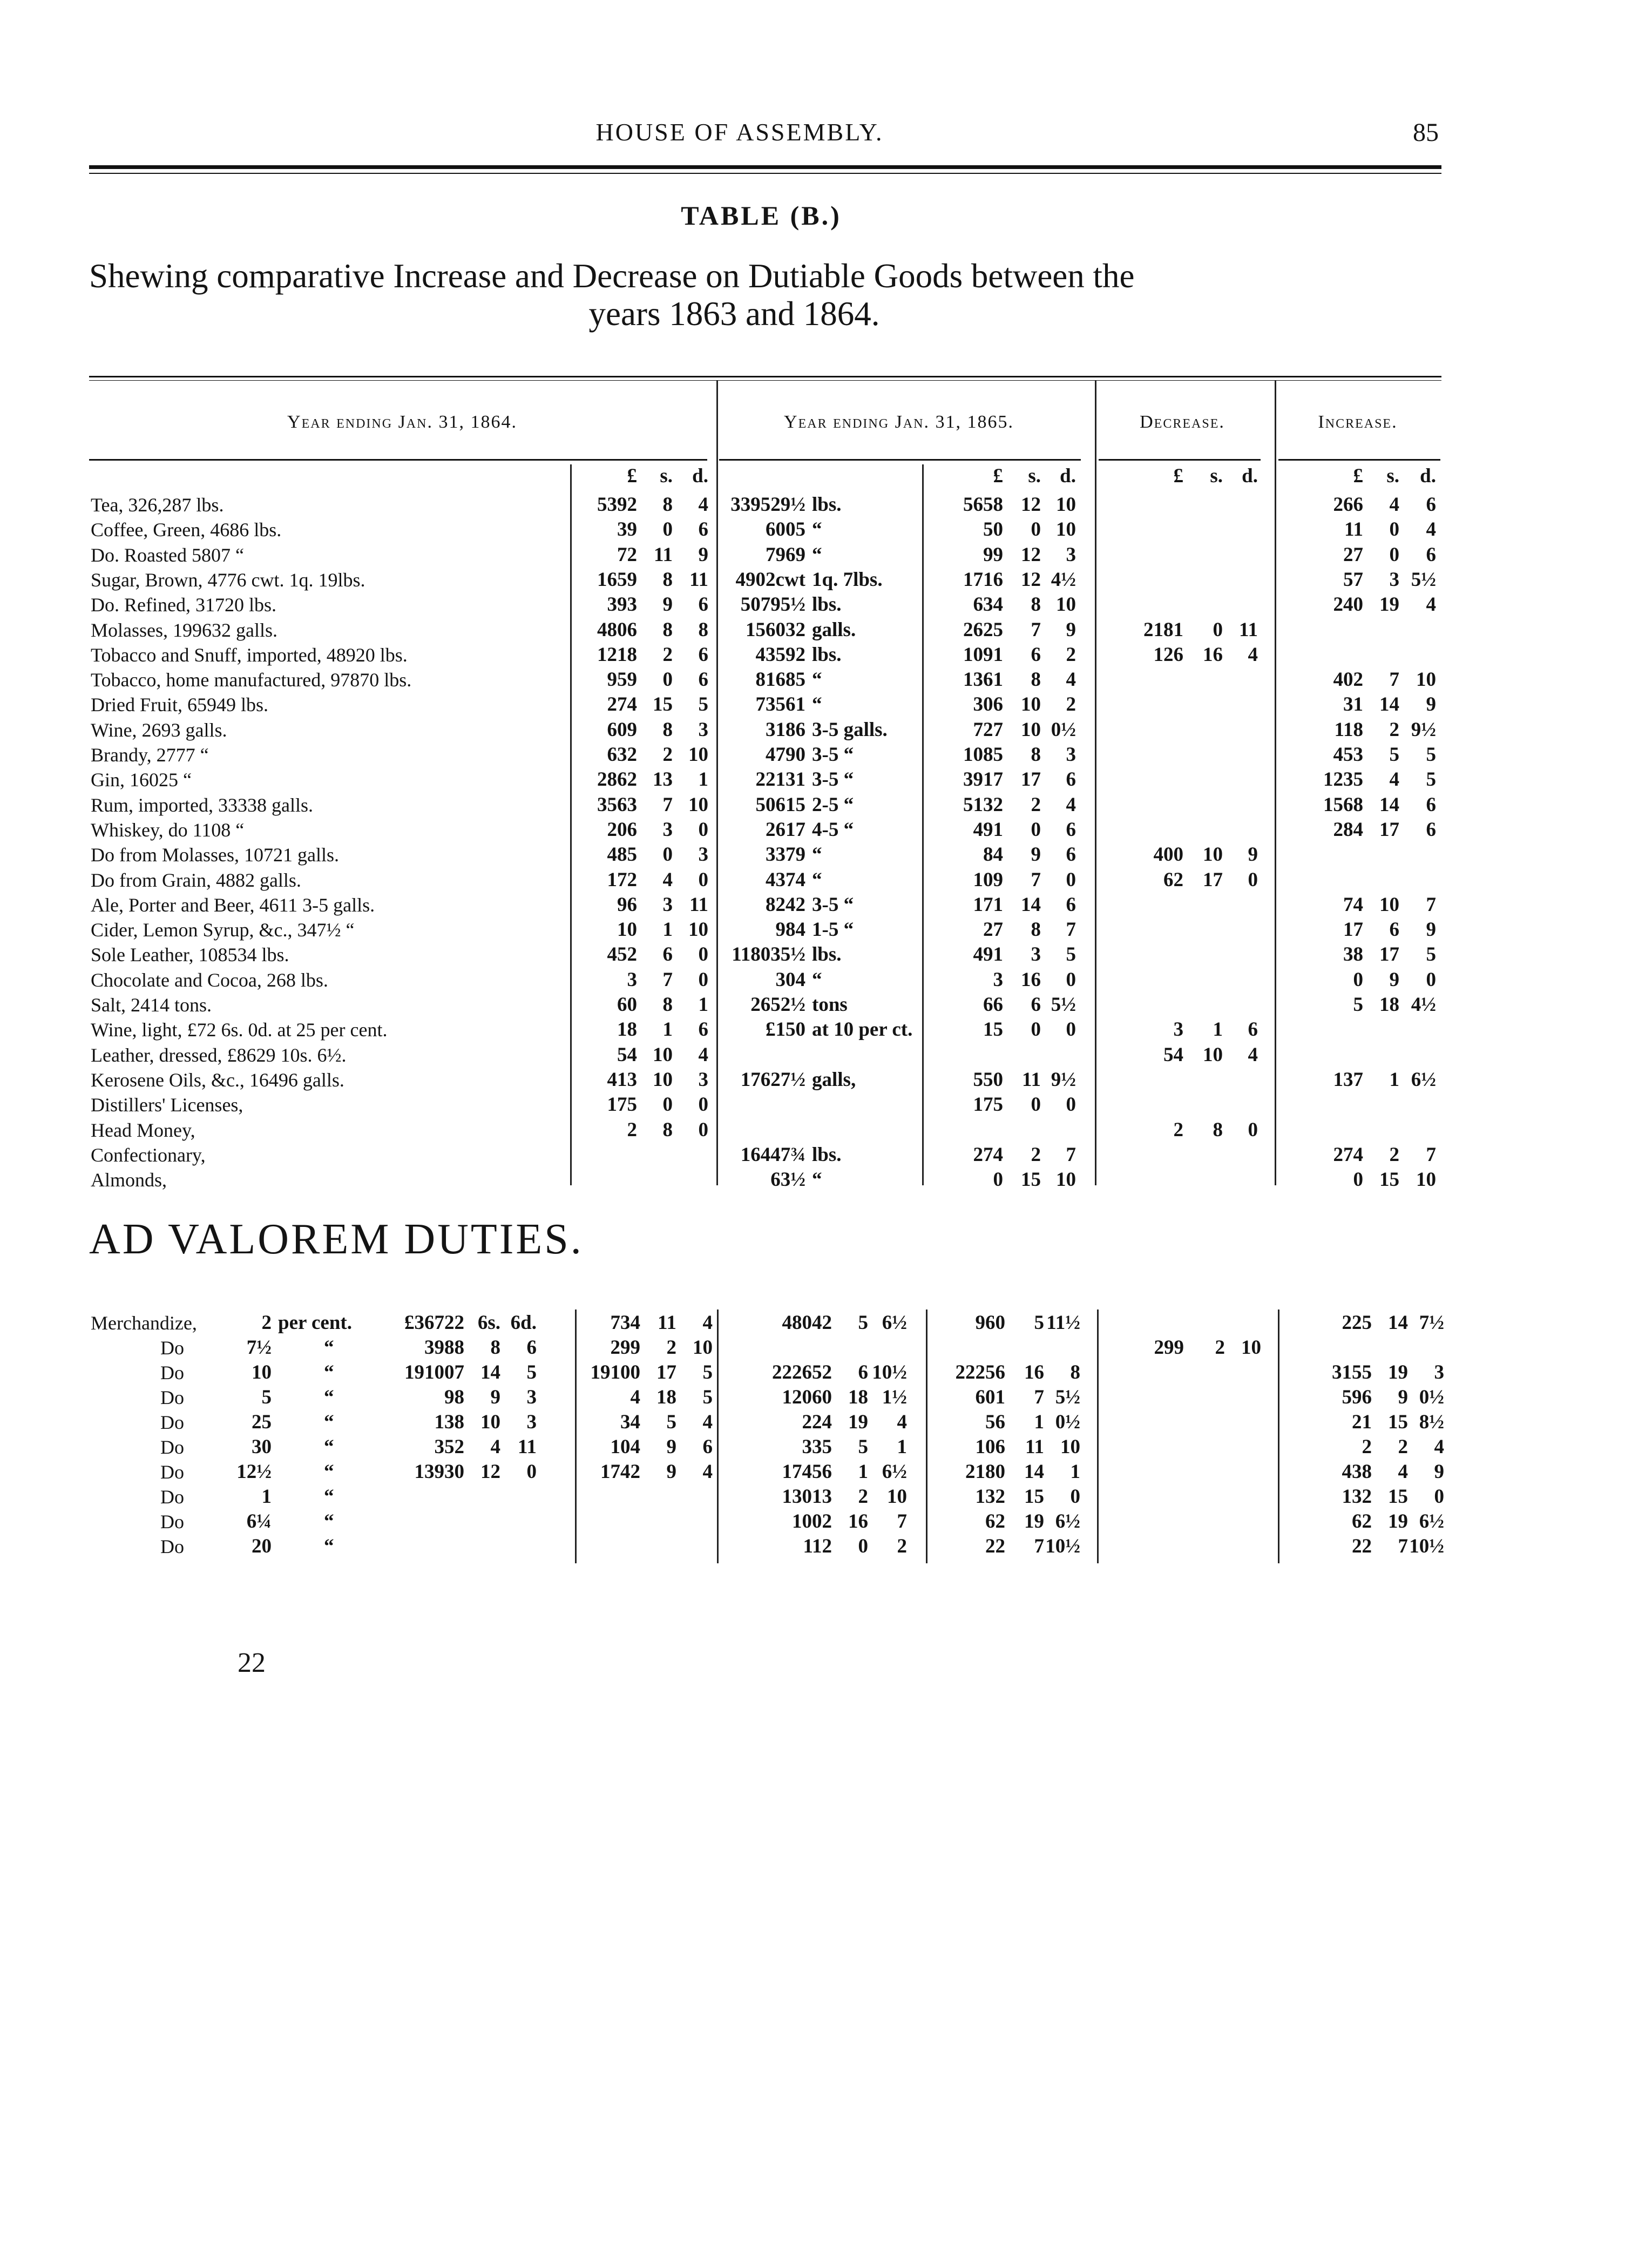 The image size is (1625, 2268). Describe the element at coordinates (768, 955) in the screenshot. I see `quantity-1865: 118035½` at that location.